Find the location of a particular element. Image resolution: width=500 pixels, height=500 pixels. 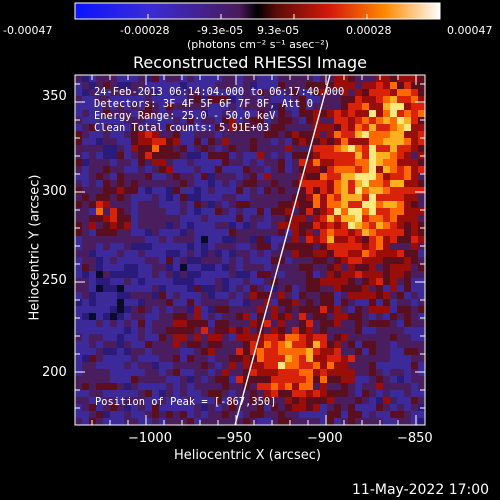

x-tick-1000: −1000 is located at coordinates (150, 438).